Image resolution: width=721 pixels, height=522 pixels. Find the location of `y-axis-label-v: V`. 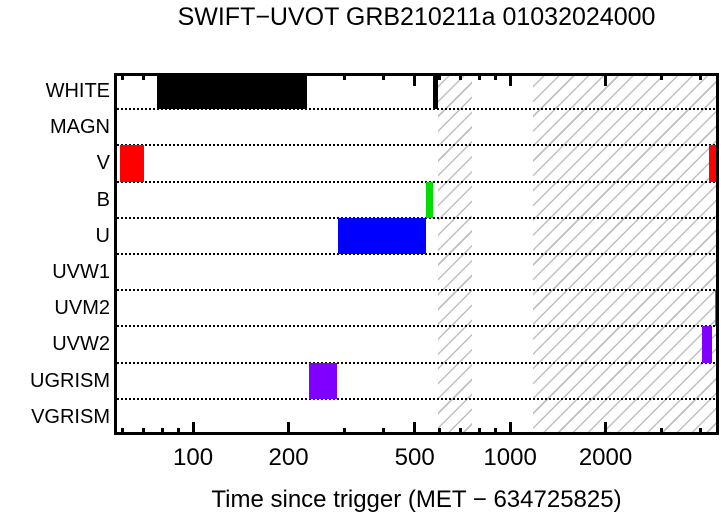

y-axis-label-v: V is located at coordinates (103, 163).